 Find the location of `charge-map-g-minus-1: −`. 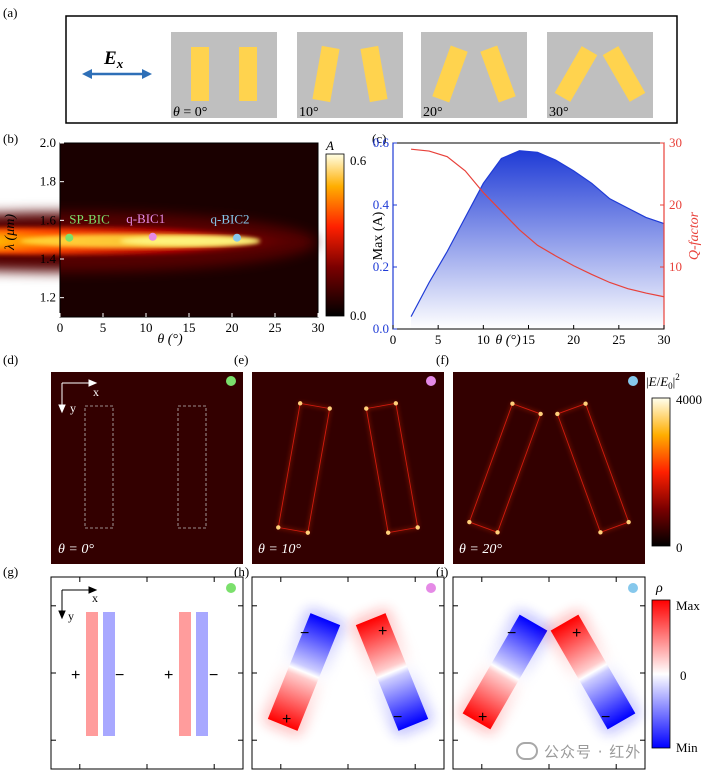

charge-map-g-minus-1: − is located at coordinates (119, 675).